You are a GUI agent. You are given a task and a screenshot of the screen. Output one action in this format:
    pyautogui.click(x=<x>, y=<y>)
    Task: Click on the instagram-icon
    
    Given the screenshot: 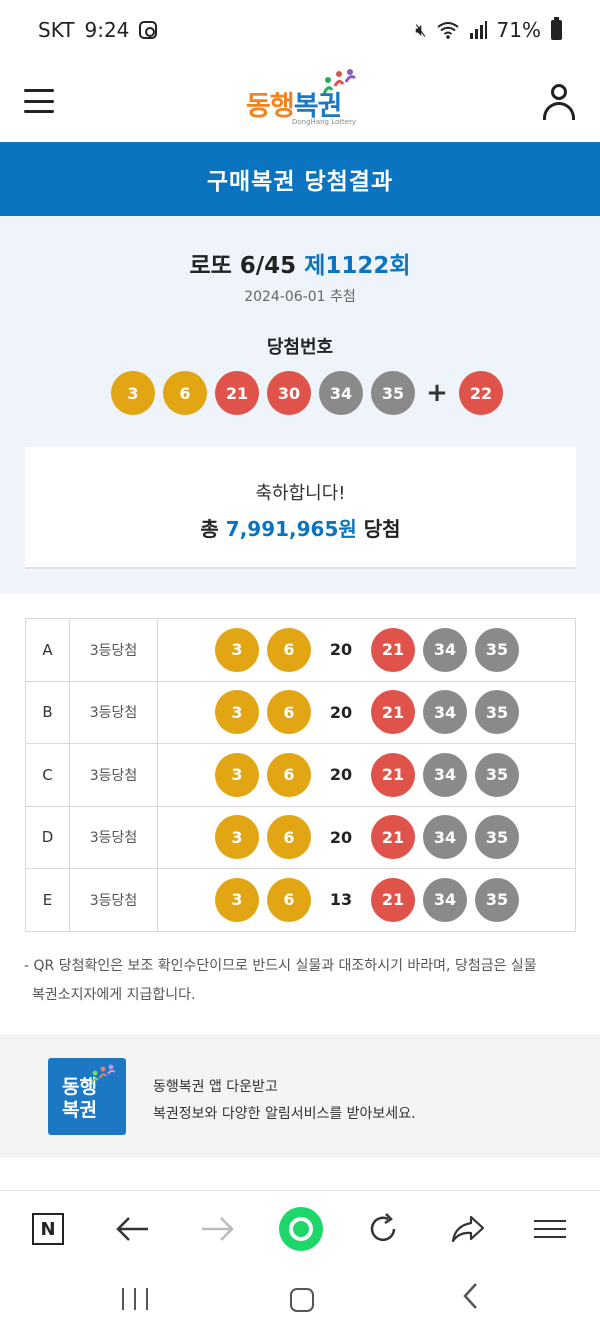 What is the action you would take?
    pyautogui.click(x=148, y=30)
    